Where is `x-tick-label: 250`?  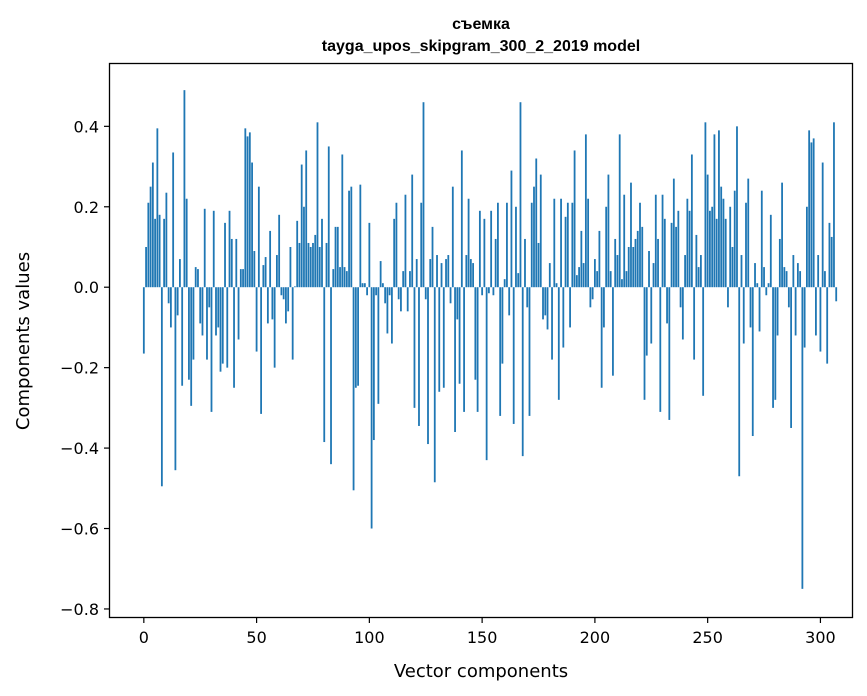
x-tick-label: 250 is located at coordinates (707, 637).